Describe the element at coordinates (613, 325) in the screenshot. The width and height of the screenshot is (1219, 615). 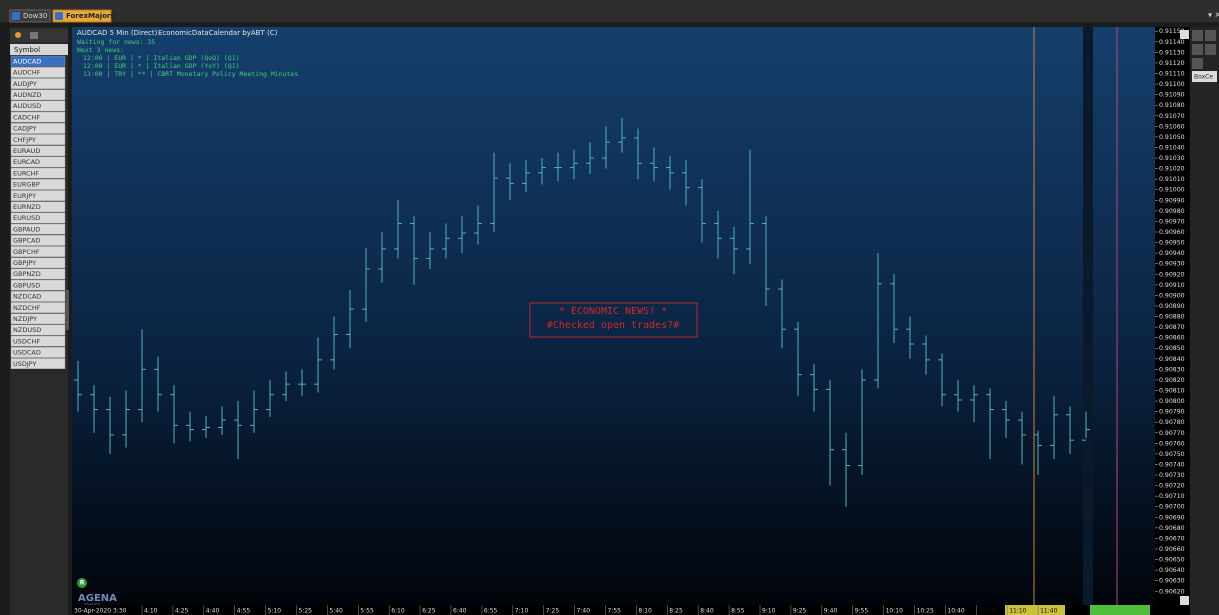
I see `alert-line: #Checked open trades?#` at that location.